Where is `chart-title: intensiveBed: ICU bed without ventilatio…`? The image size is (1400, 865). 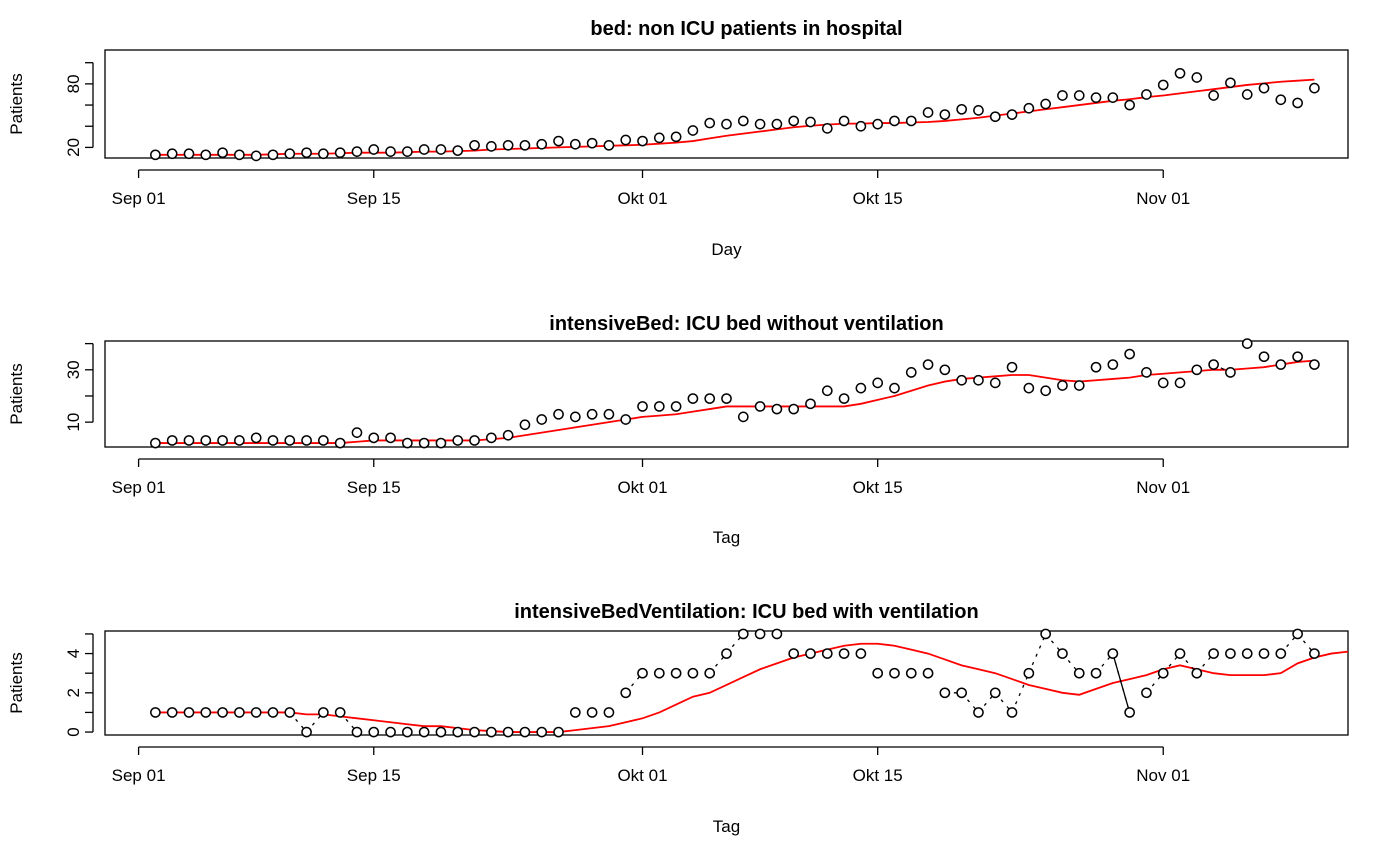 chart-title: intensiveBed: ICU bed without ventilatio… is located at coordinates (746, 324).